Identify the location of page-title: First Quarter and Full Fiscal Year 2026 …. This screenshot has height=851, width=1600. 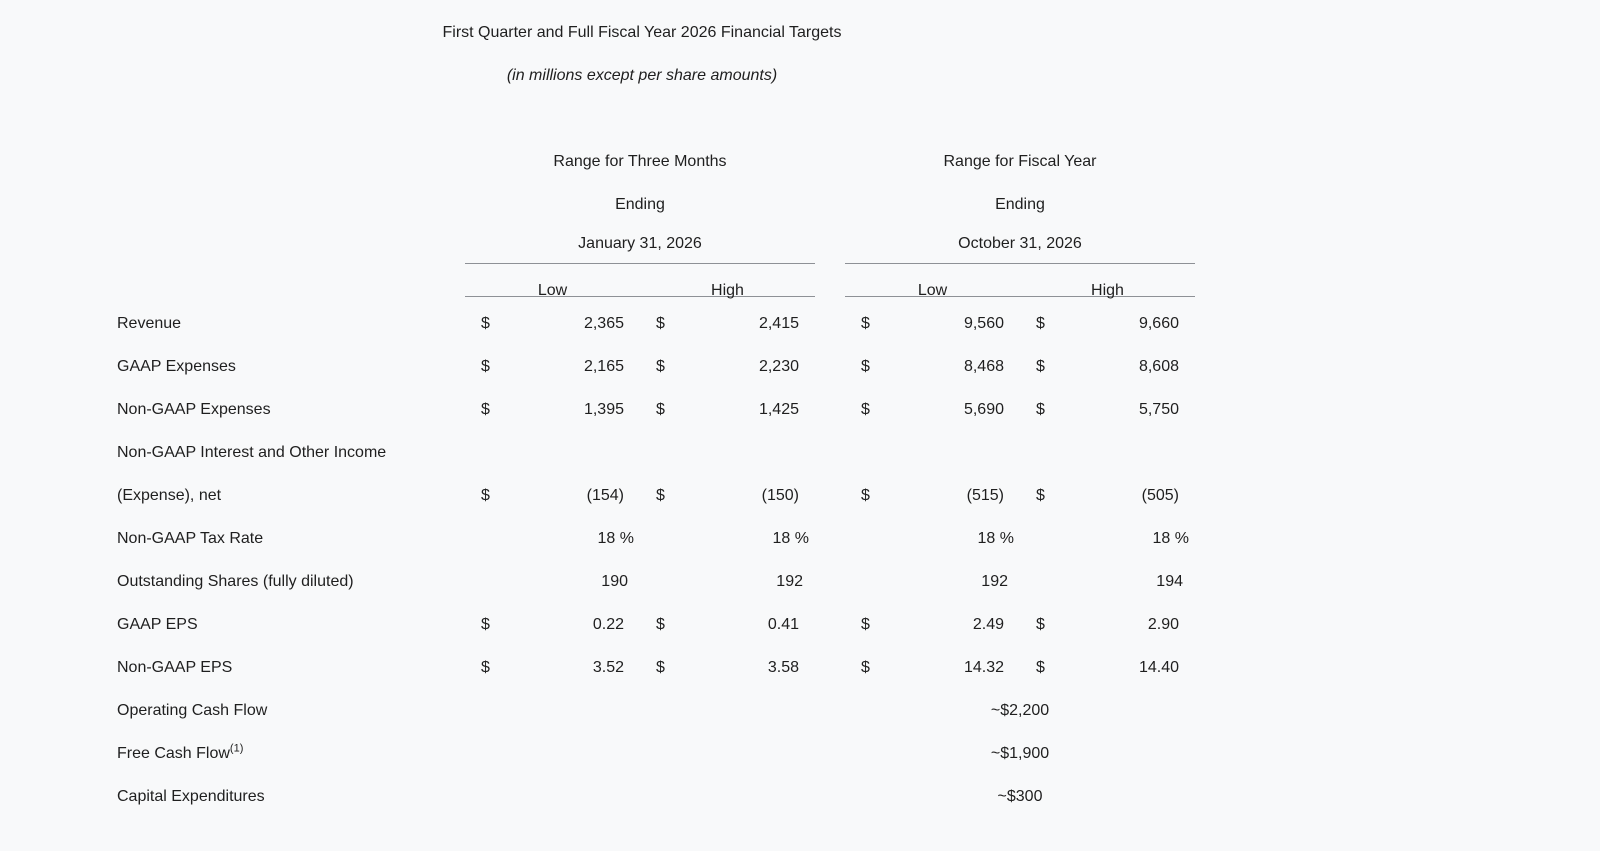
(642, 32).